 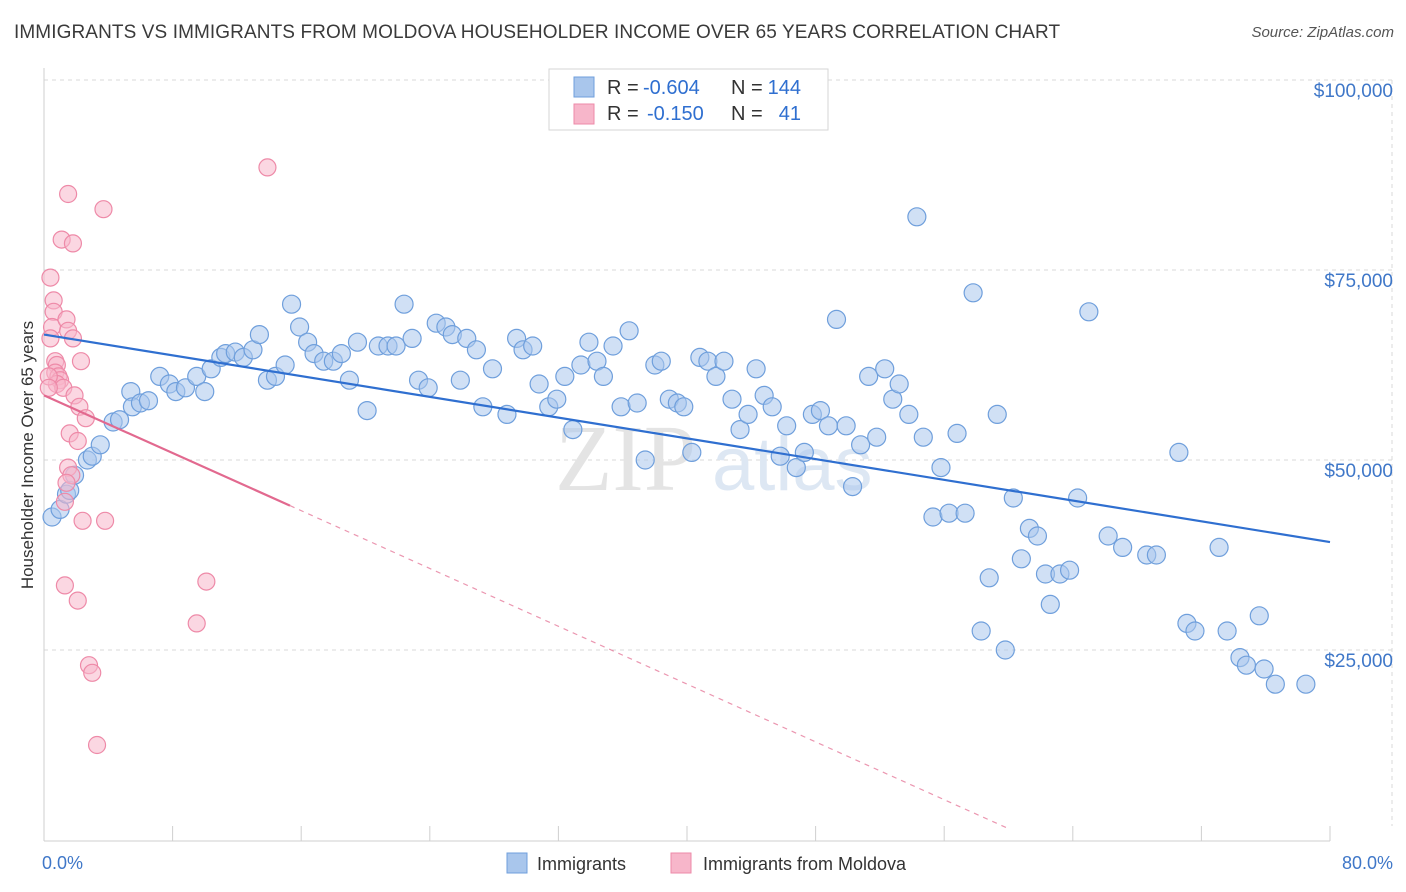 What do you see at coordinates (681, 863) in the screenshot?
I see `bottom-legend-swatch-pink` at bounding box center [681, 863].